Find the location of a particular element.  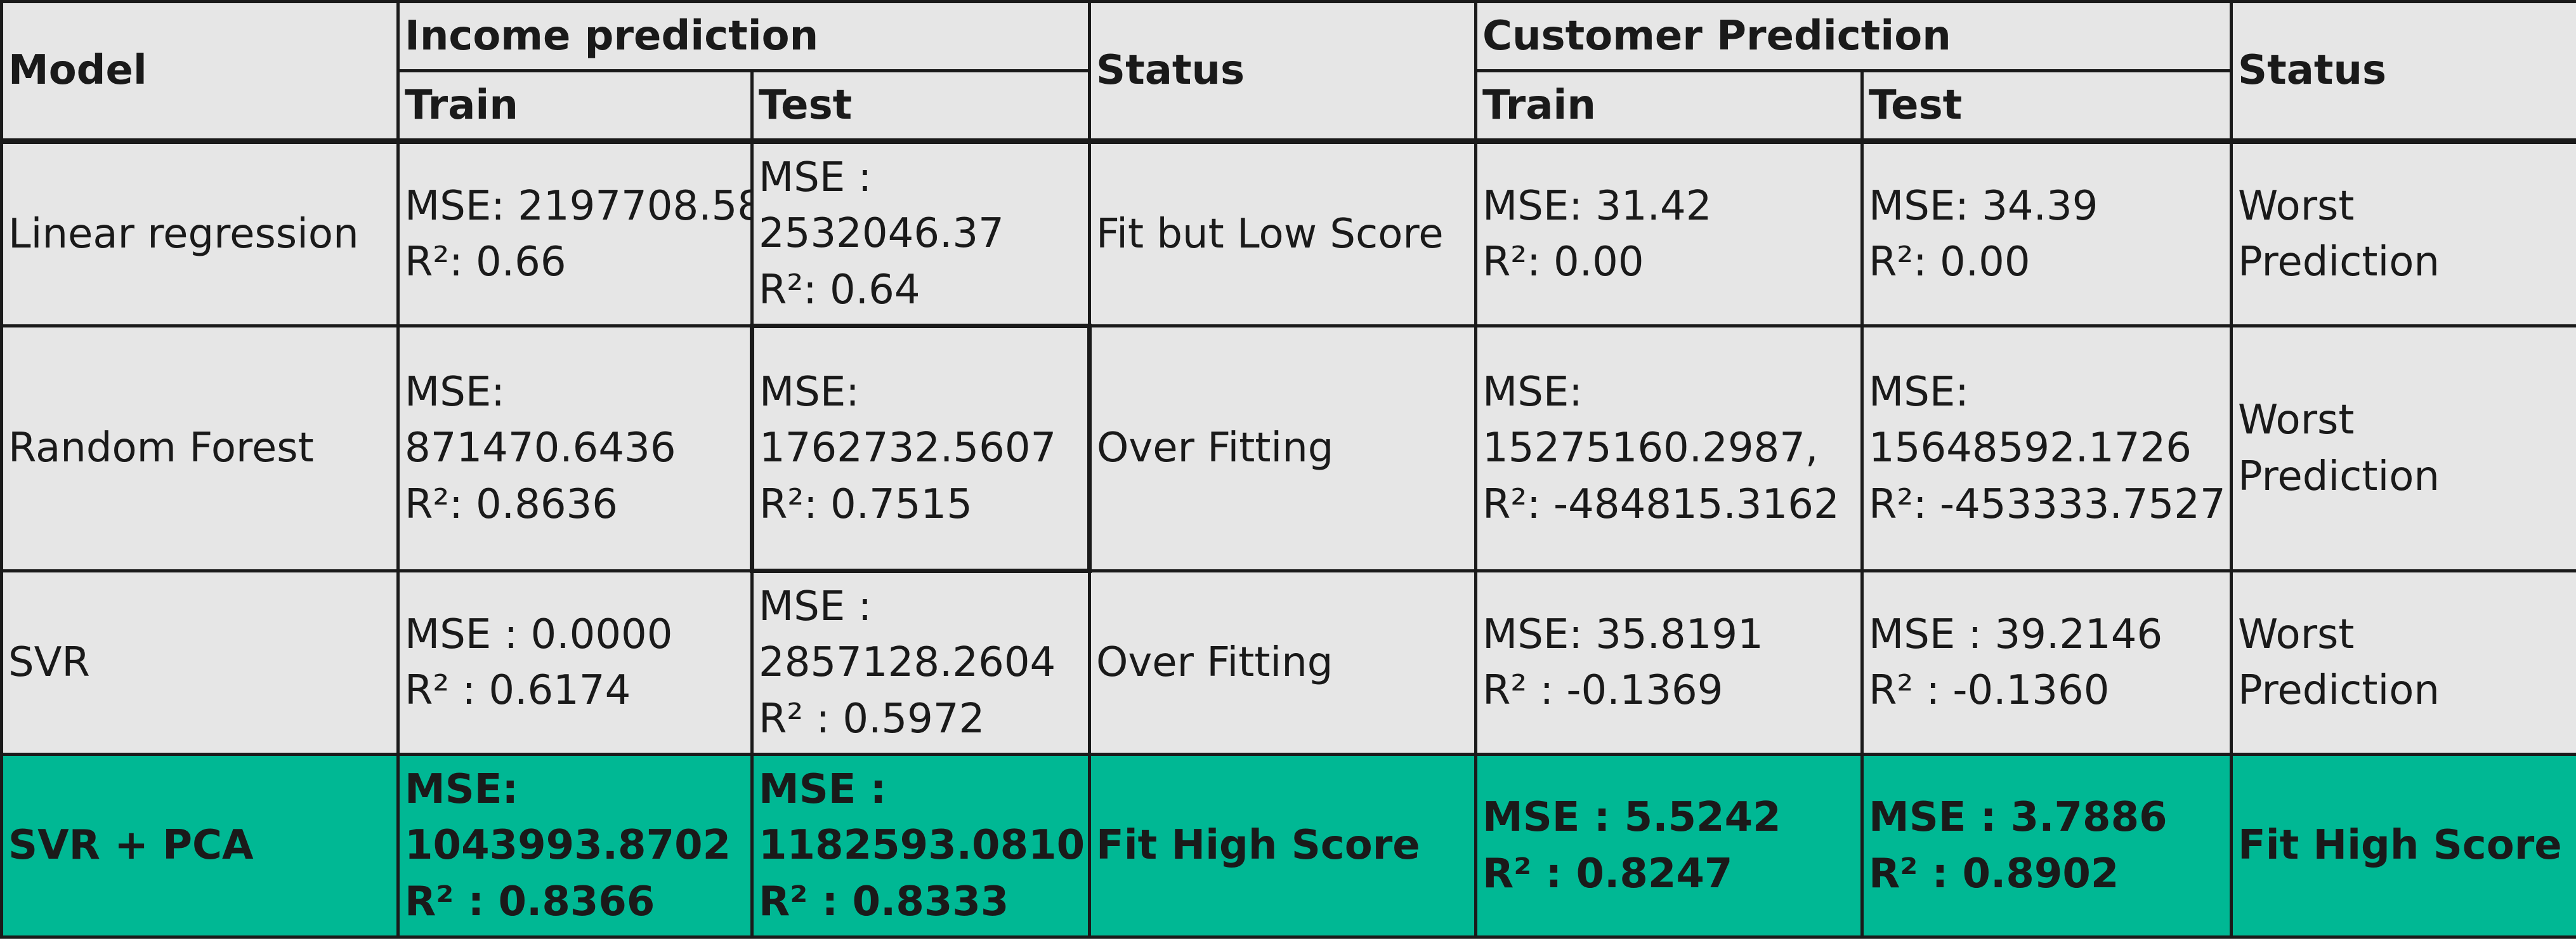

customer-train-cell: MSE : 5.5242 R² : 0.8247 is located at coordinates (1669, 846).